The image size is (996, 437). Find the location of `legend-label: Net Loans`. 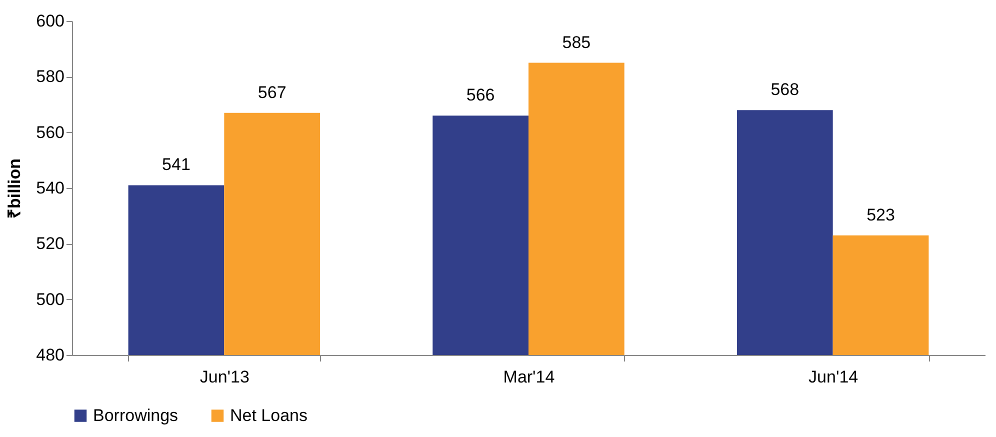

legend-label: Net Loans is located at coordinates (269, 415).